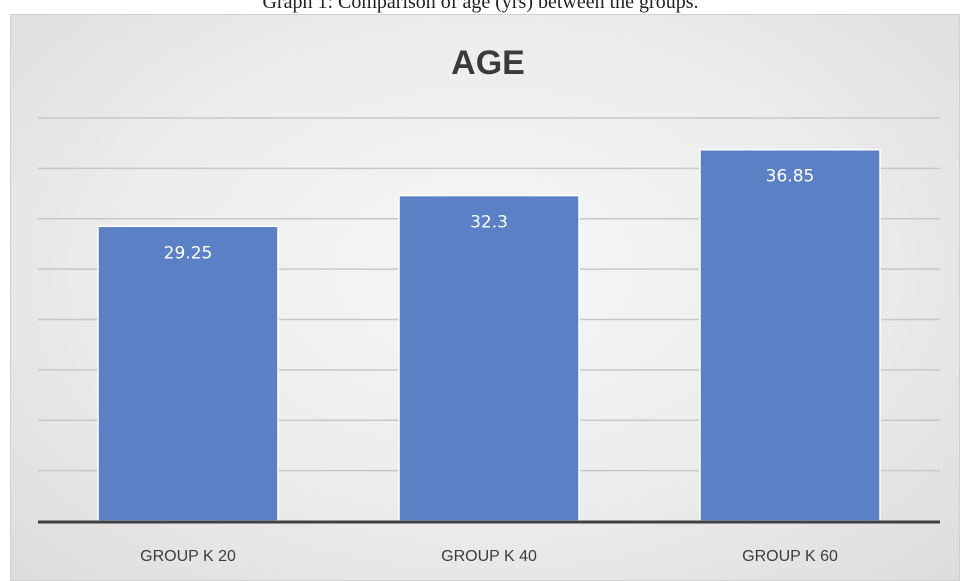 This screenshot has height=581, width=961. I want to click on data-label-2: 32.3, so click(489, 223).